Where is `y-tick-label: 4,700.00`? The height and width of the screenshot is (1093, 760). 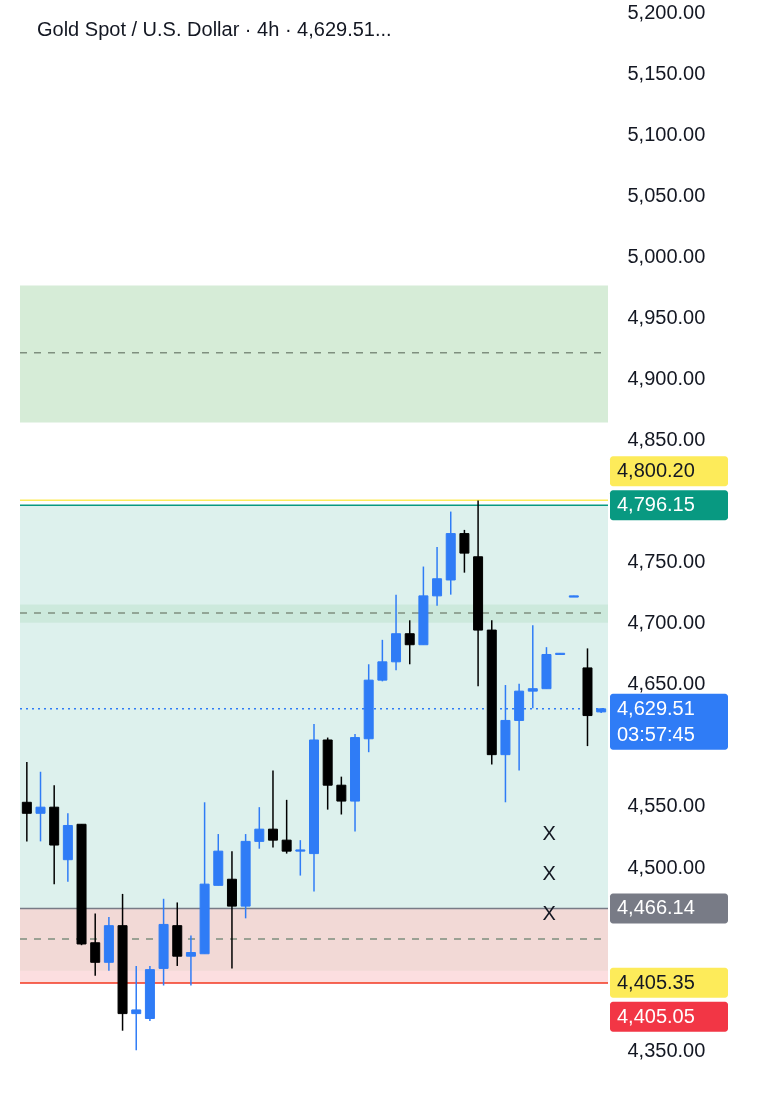 y-tick-label: 4,700.00 is located at coordinates (666, 622).